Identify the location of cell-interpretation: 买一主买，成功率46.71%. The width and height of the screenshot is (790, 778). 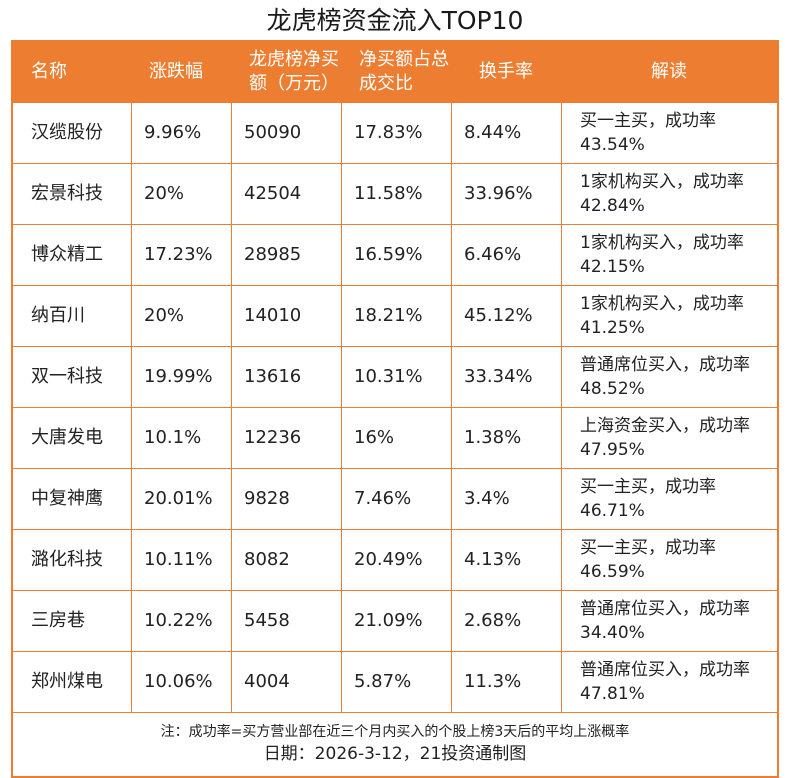
(669, 499).